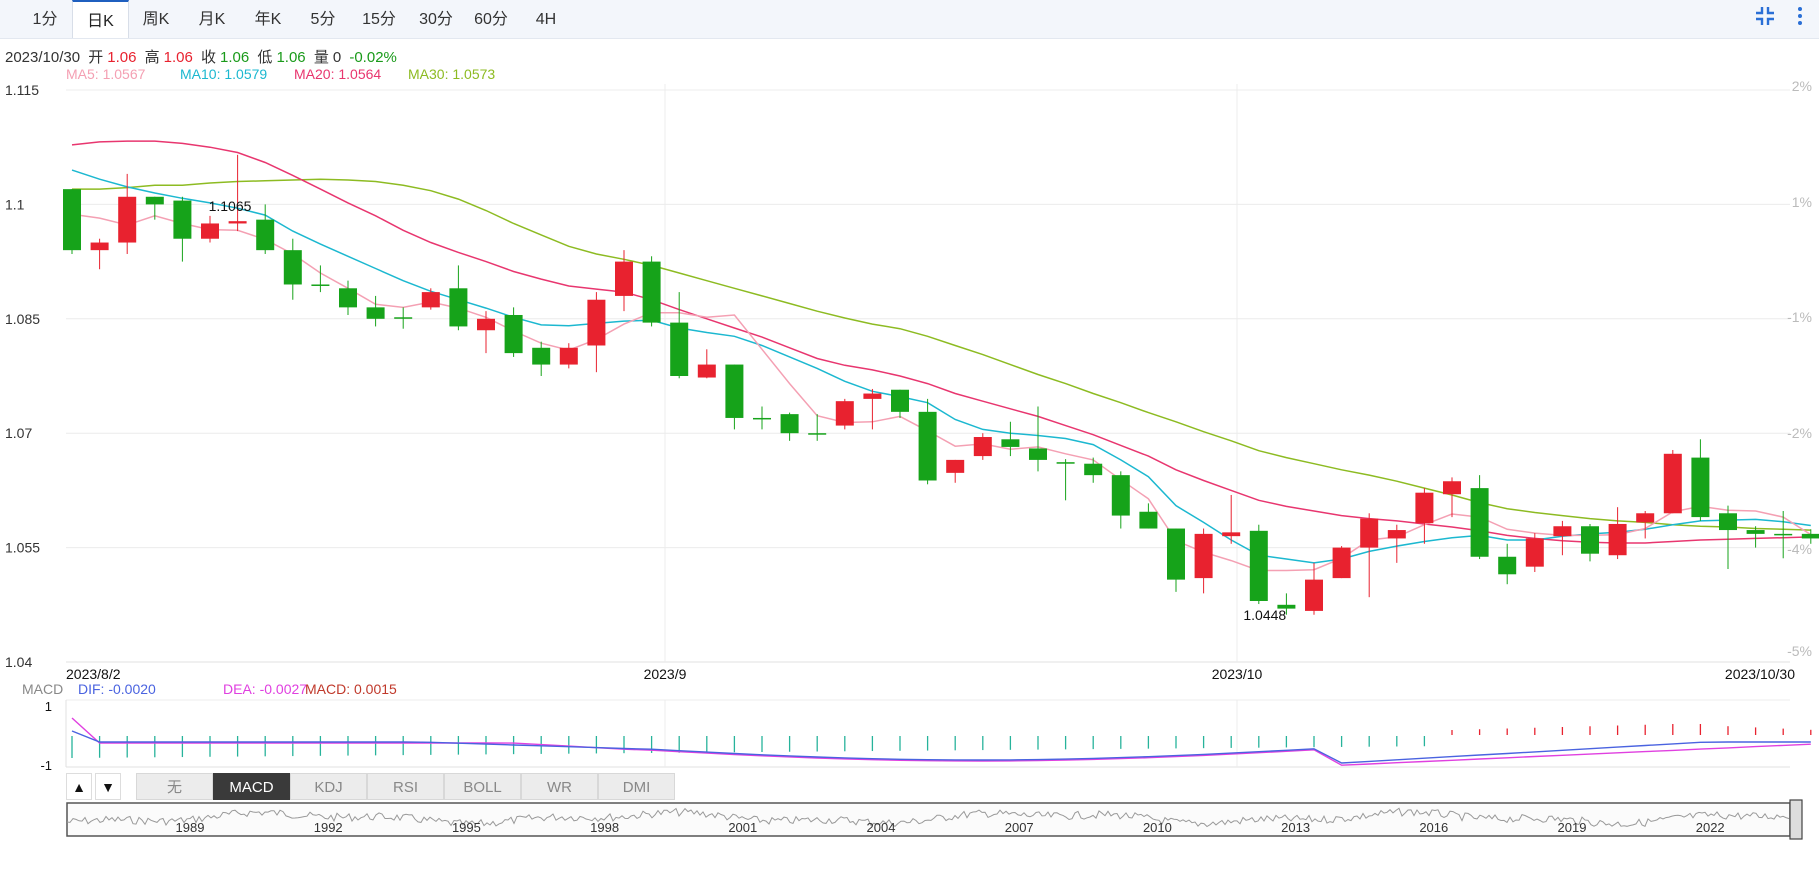 This screenshot has width=1819, height=870. I want to click on collapse-fullscreen-icon, so click(1765, 18).